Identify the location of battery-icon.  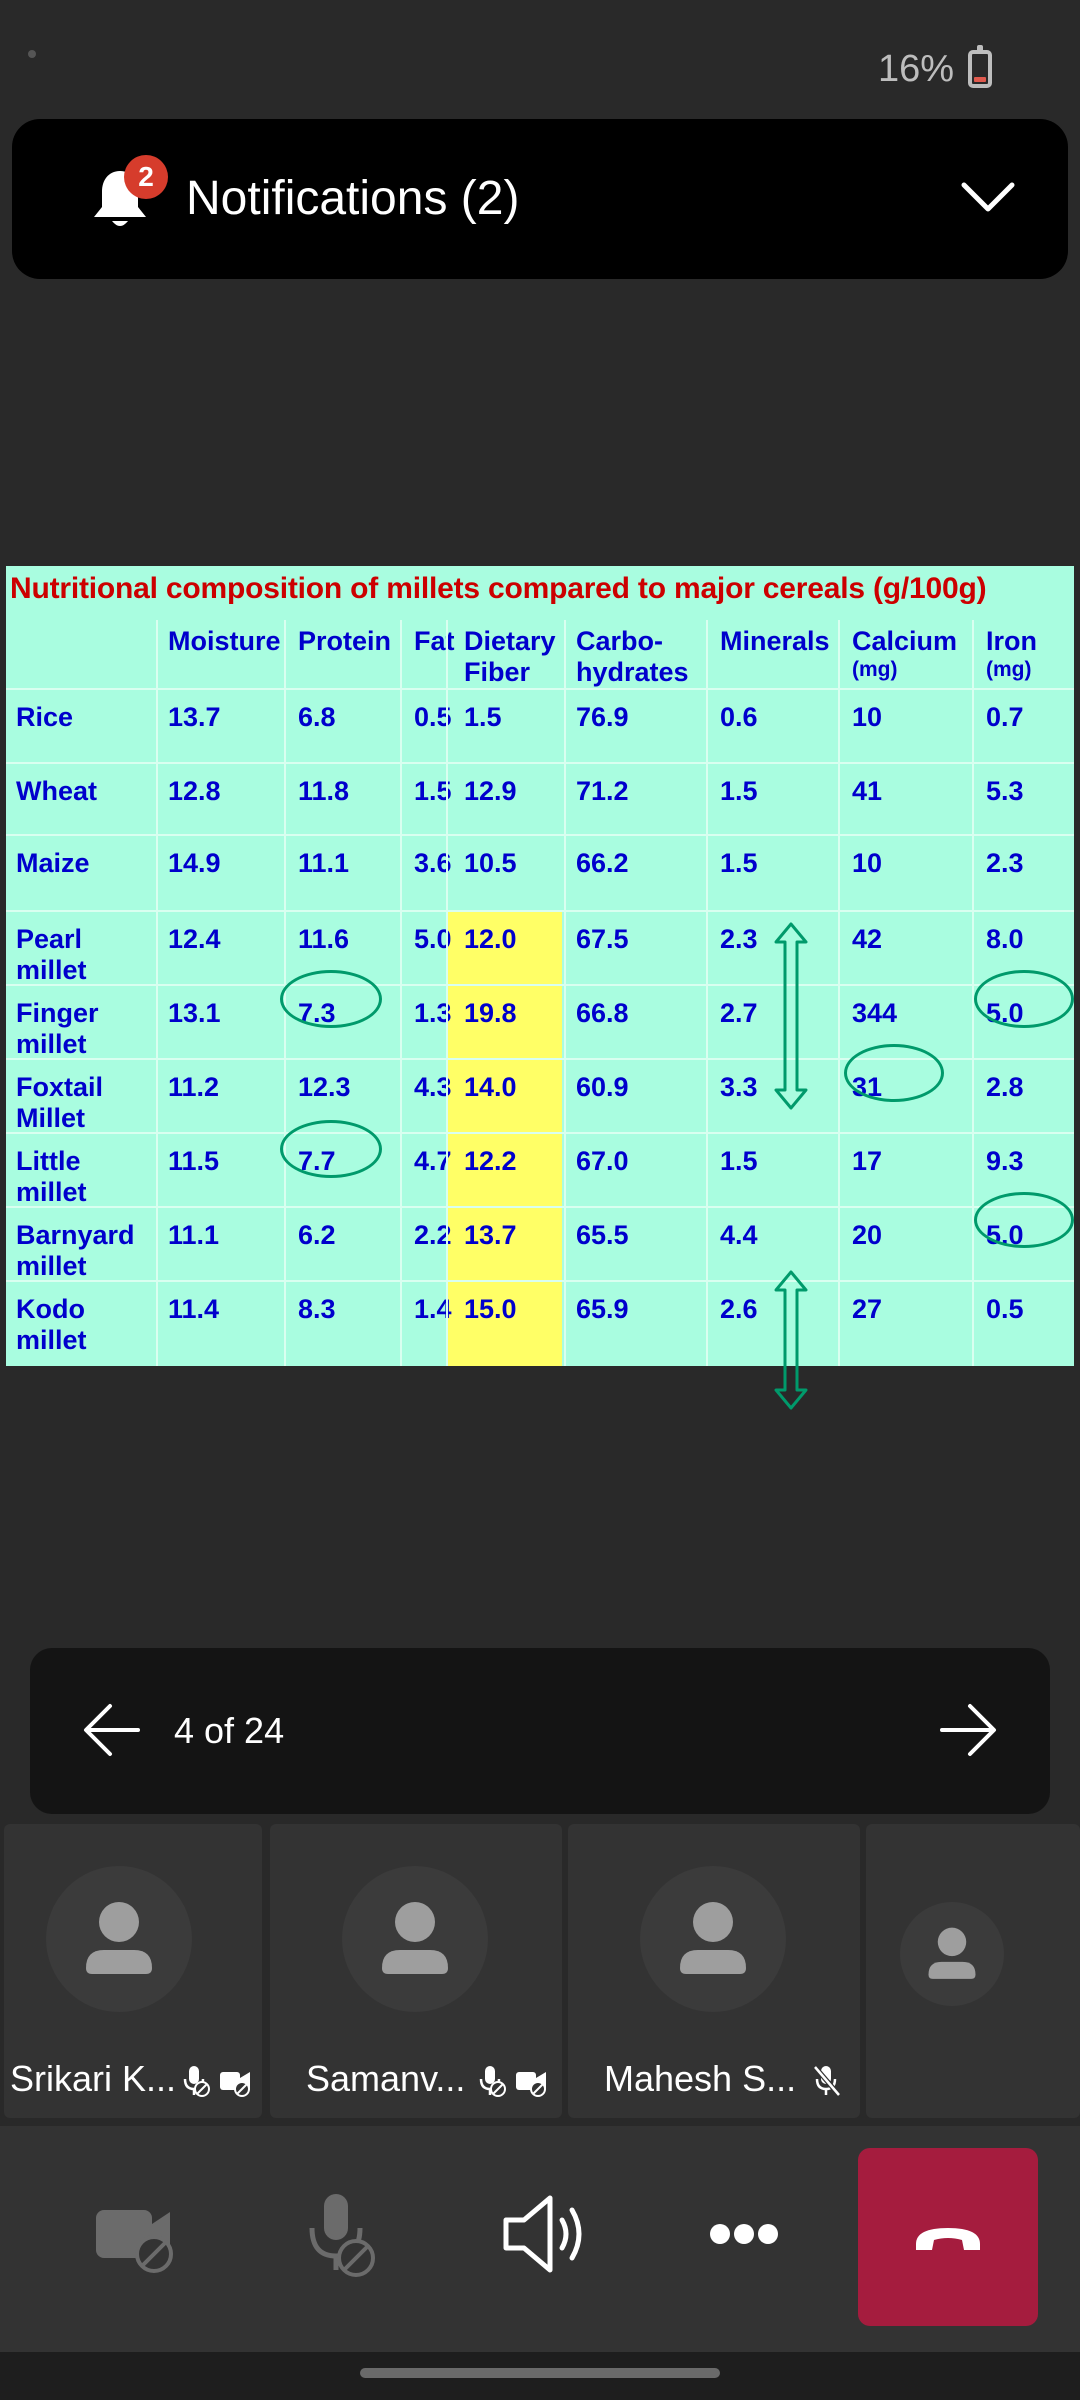
(980, 66).